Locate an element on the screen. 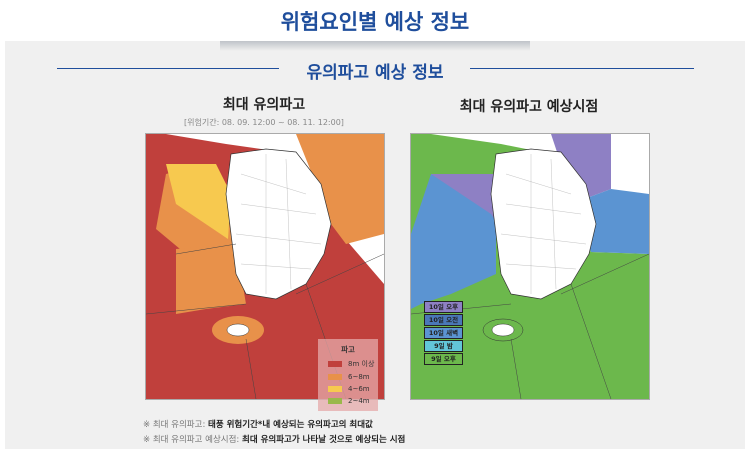  note-max-wave-time: ※ 최대 유의파고 예상시점: 최대 유의파고가 나타날 것으로 예상되는 시점 is located at coordinates (274, 439).